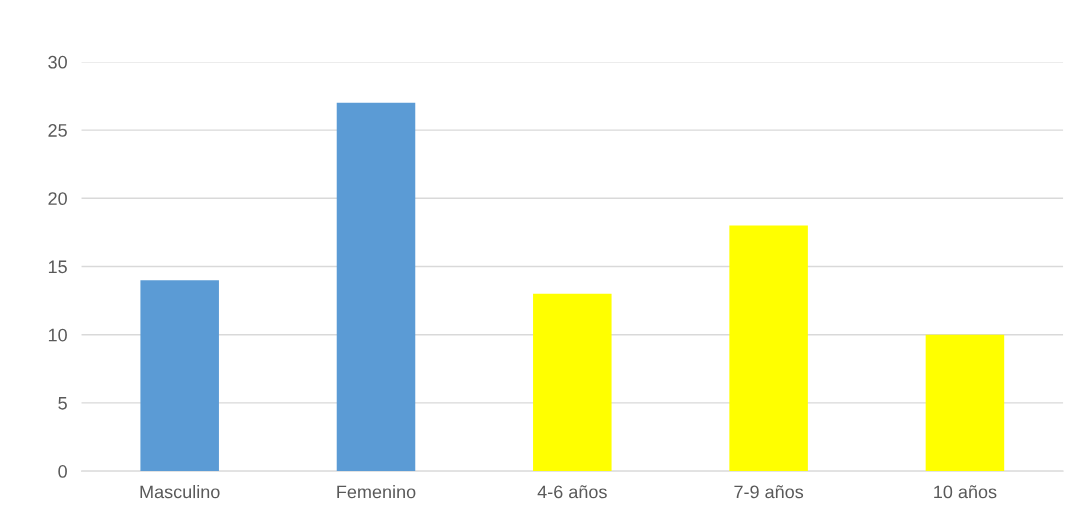  I want to click on y-tick-label: 25, so click(57, 130).